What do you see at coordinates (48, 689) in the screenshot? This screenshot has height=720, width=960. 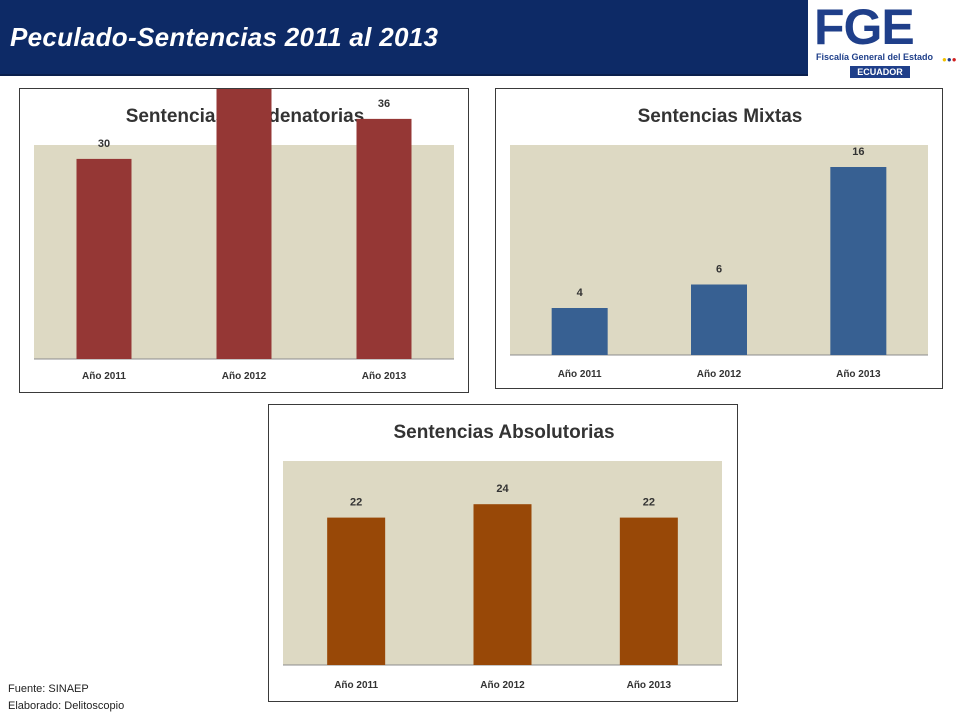 I see `footer-source: Fuente: SINAEP` at bounding box center [48, 689].